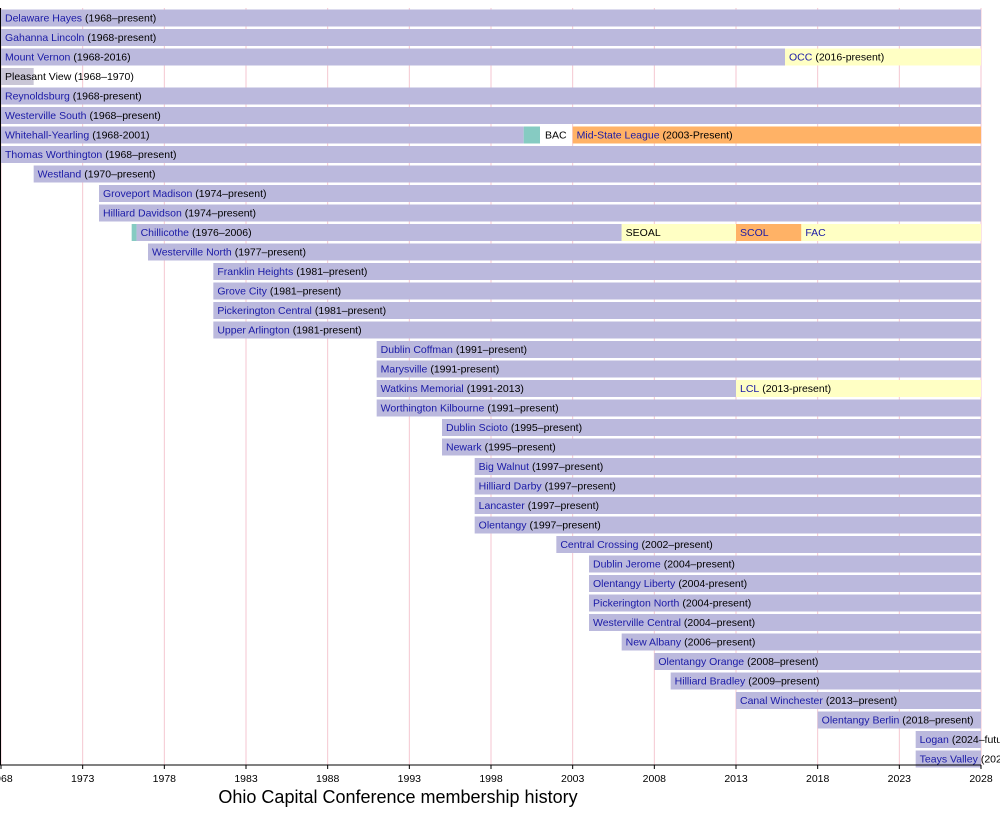 Image resolution: width=1000 pixels, height=815 pixels. Describe the element at coordinates (782, 662) in the screenshot. I see `segment-note: (2008–present)` at that location.